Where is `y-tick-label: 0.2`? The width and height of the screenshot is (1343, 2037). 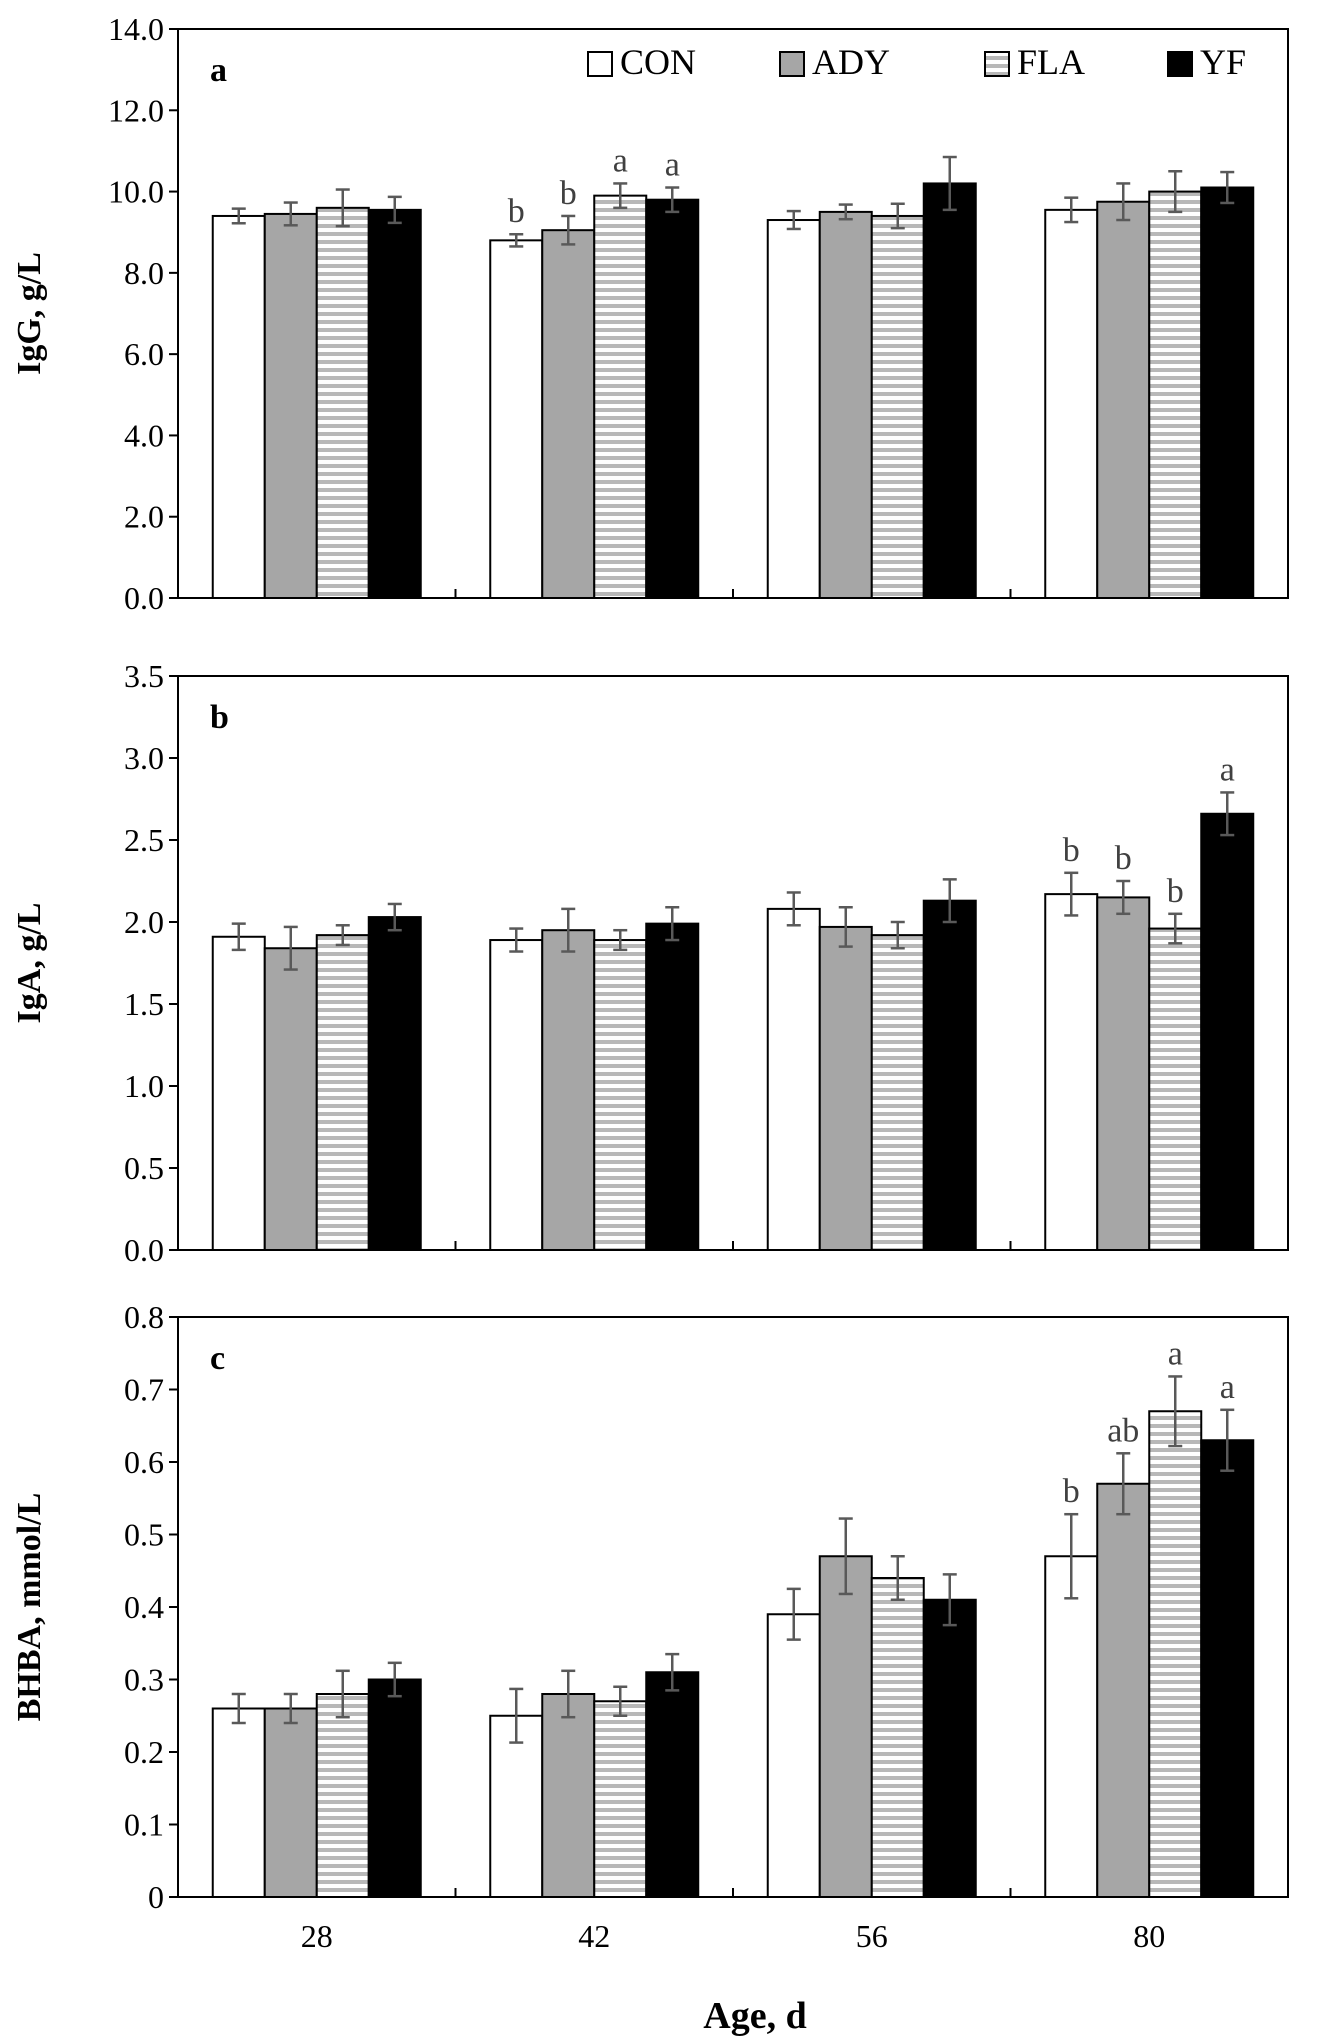
y-tick-label: 0.2 is located at coordinates (144, 1752).